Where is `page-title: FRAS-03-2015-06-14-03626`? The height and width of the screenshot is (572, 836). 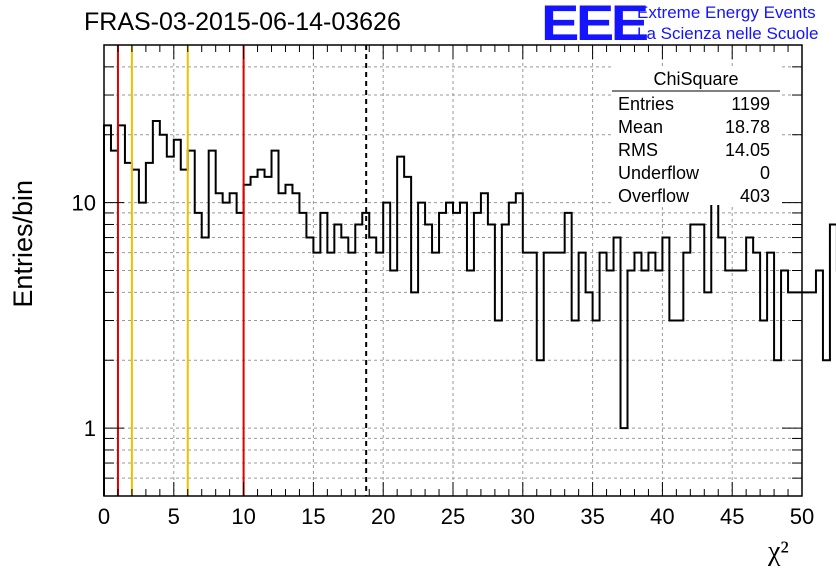
page-title: FRAS-03-2015-06-14-03626 is located at coordinates (242, 22).